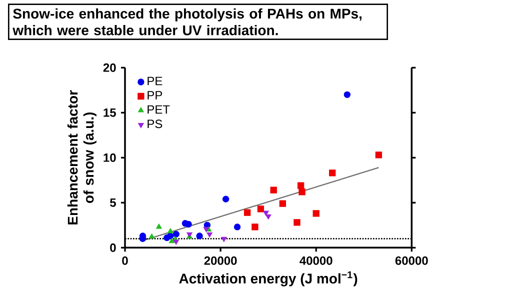  What do you see at coordinates (155, 124) in the screenshot?
I see `legend-label: PS` at bounding box center [155, 124].